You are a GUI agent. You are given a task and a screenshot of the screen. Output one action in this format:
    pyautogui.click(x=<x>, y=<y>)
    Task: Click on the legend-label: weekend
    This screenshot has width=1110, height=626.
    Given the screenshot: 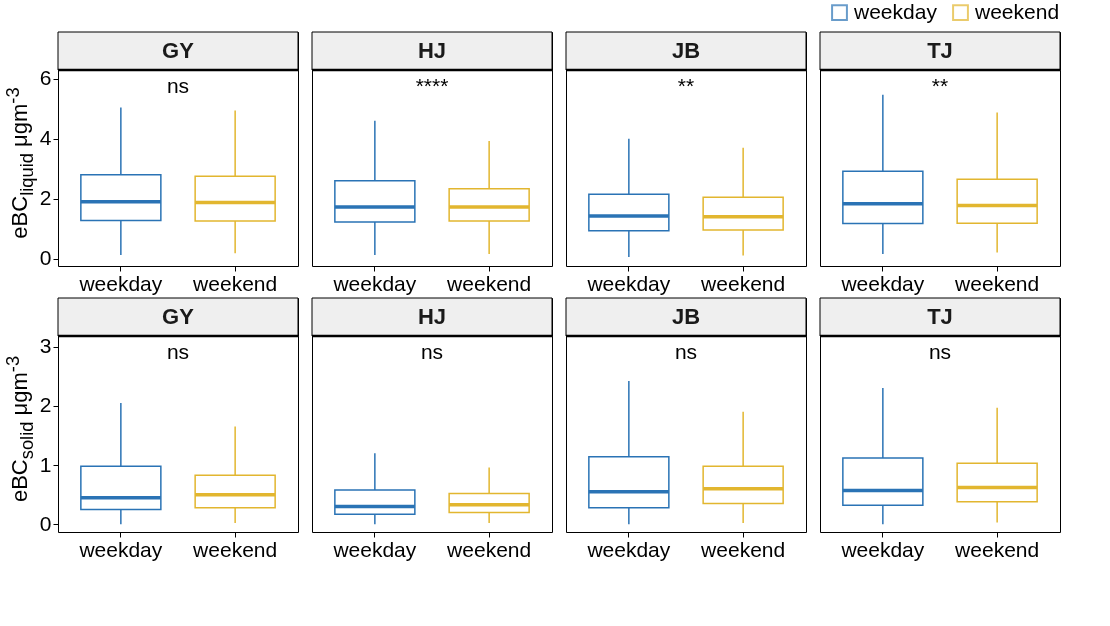 What is the action you would take?
    pyautogui.click(x=1017, y=11)
    